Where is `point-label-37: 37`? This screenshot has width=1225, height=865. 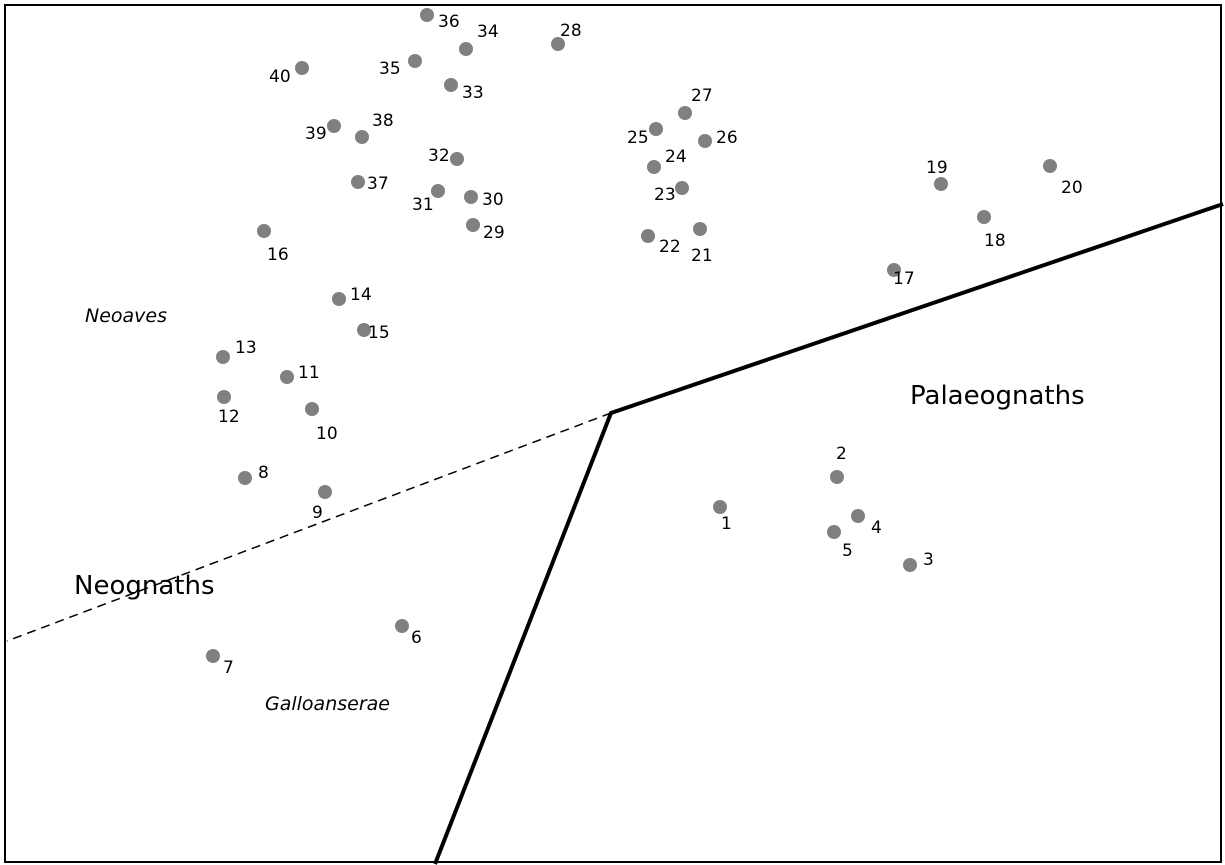 point-label-37: 37 is located at coordinates (378, 184).